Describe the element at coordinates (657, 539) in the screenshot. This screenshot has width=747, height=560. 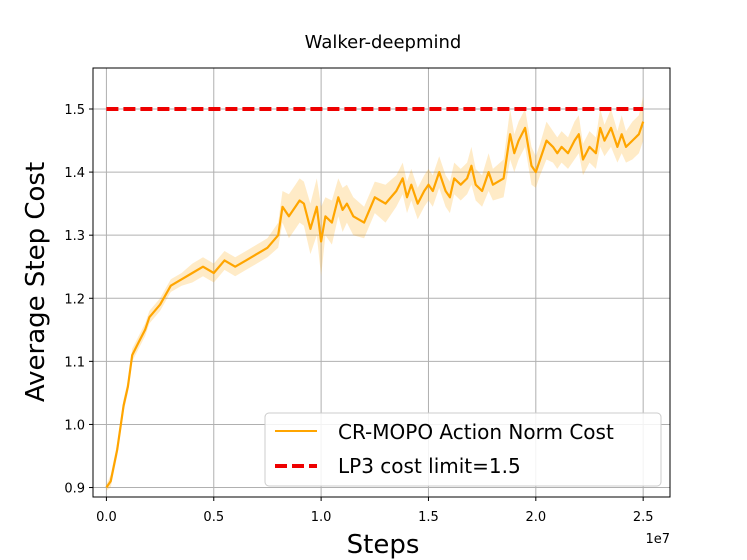
I see `x-offset-label: 1e7` at that location.